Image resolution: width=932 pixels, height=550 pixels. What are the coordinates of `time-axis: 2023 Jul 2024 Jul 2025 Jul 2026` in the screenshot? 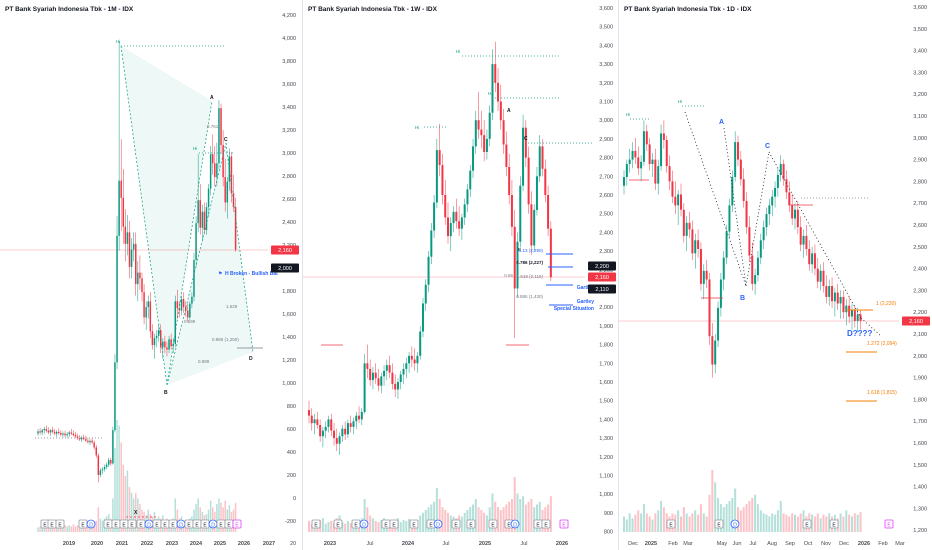 It's located at (446, 544).